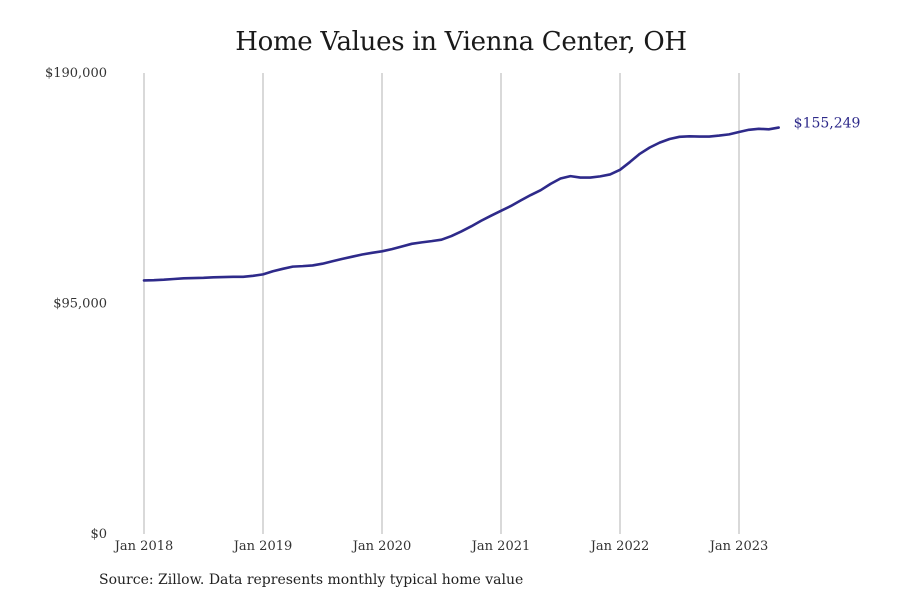  I want to click on y-axis-ticks: $0 $95,000 $190,000, so click(76, 304).